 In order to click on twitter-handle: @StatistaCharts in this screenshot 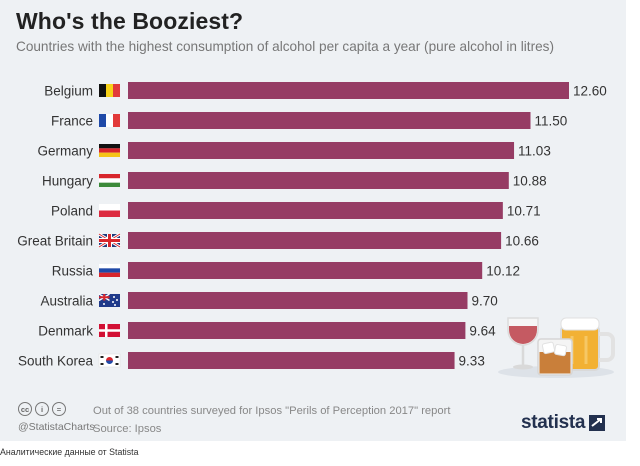, I will do `click(56, 427)`.